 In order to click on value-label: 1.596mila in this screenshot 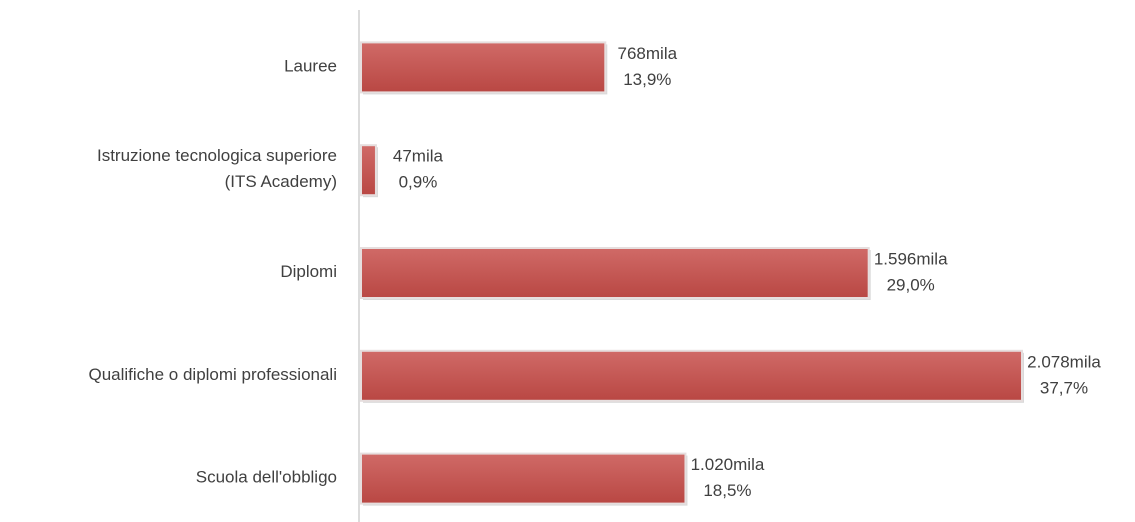, I will do `click(911, 258)`.